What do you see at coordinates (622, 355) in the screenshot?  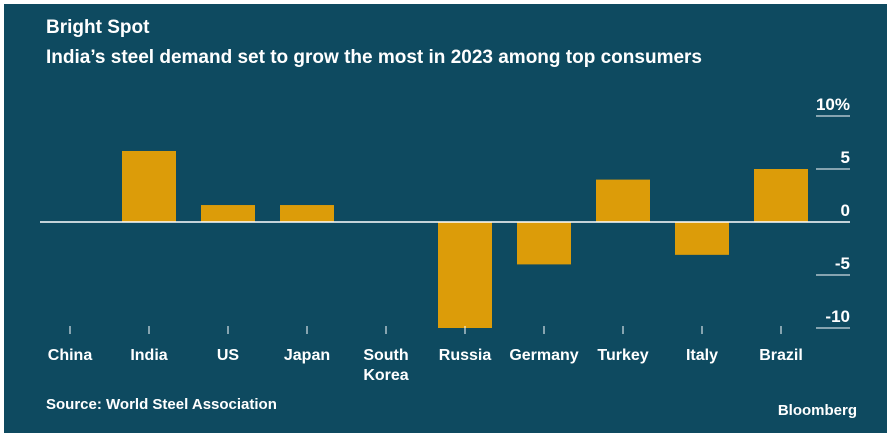 I see `x-tick-label: Turkey` at bounding box center [622, 355].